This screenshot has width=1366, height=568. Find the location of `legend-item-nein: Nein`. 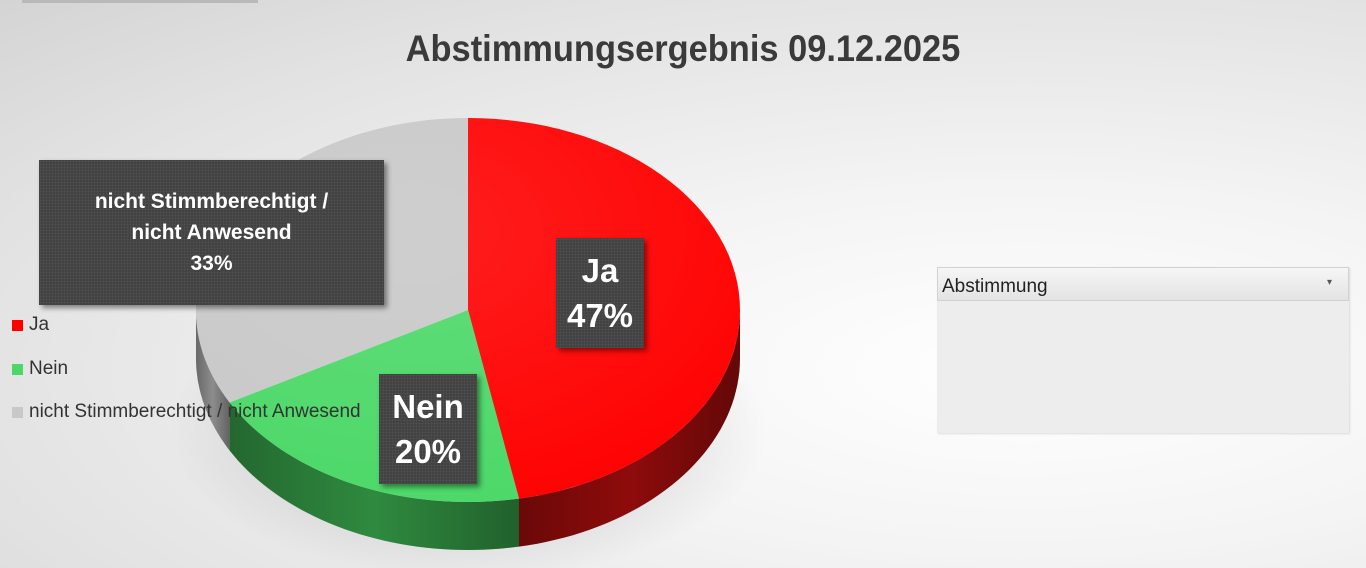

legend-item-nein: Nein is located at coordinates (40, 369).